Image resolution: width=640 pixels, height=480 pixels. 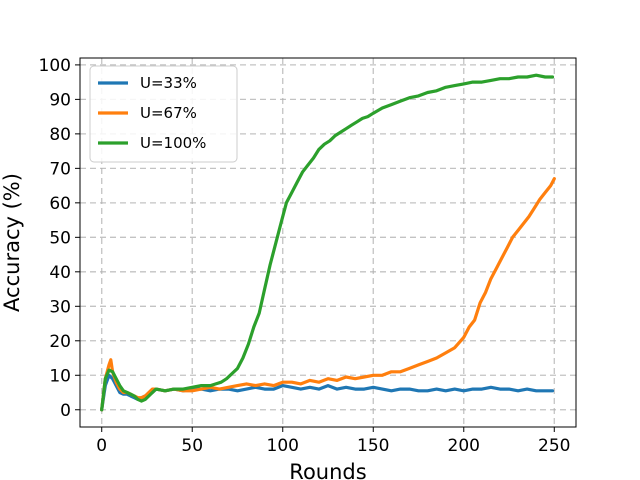 I want to click on legend: U=33% U=67% U=100%, so click(x=163, y=114).